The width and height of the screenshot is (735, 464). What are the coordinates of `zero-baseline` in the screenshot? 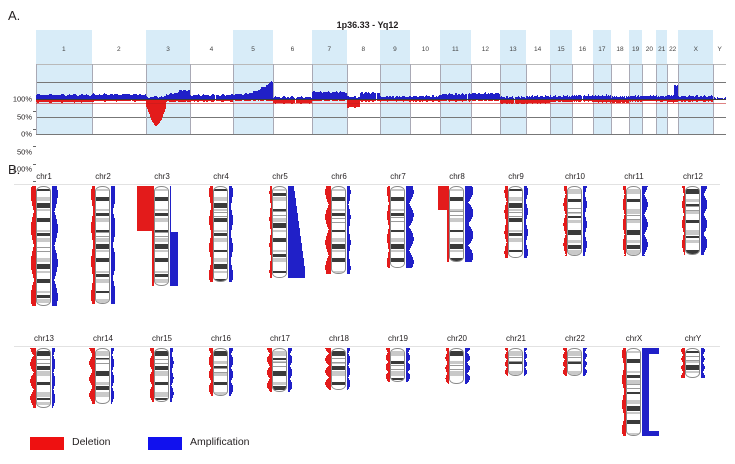 It's located at (381, 99).